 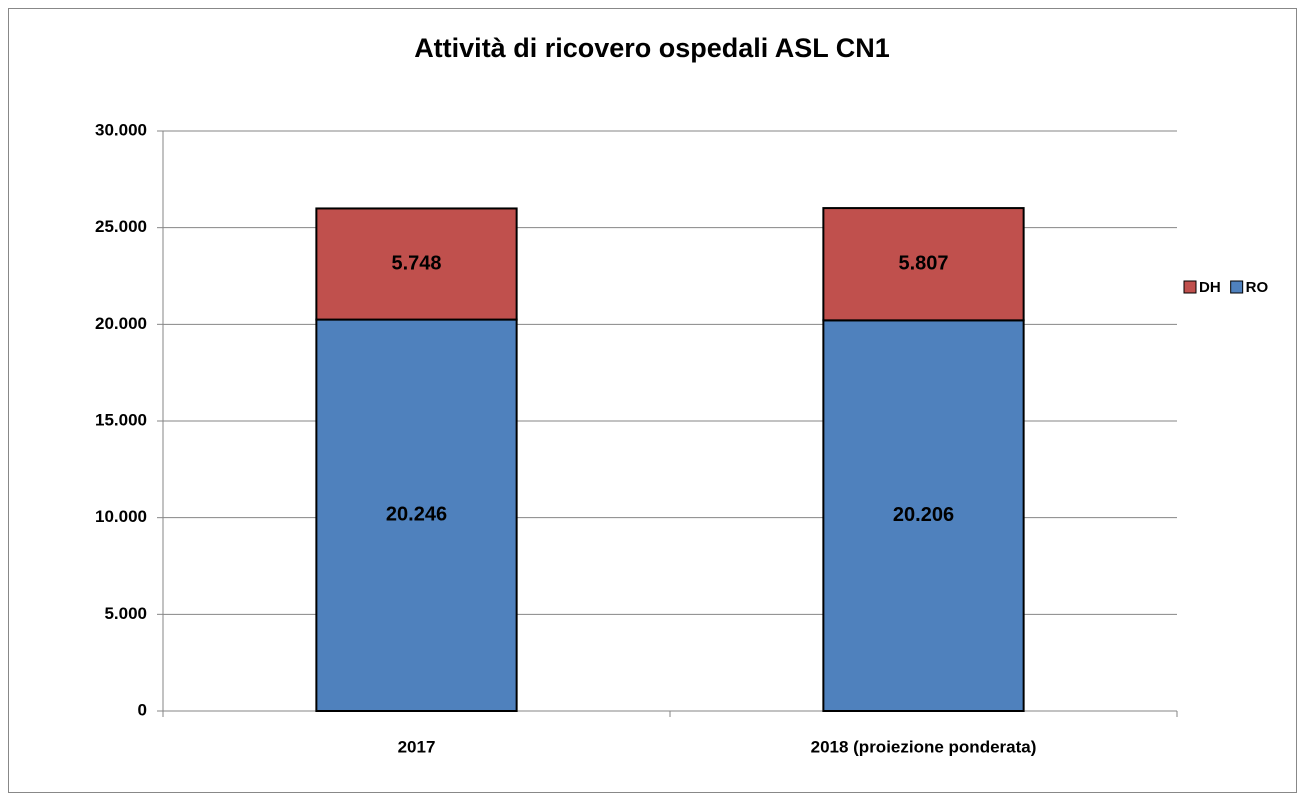 What do you see at coordinates (121, 419) in the screenshot?
I see `y-tick-label: 15.000` at bounding box center [121, 419].